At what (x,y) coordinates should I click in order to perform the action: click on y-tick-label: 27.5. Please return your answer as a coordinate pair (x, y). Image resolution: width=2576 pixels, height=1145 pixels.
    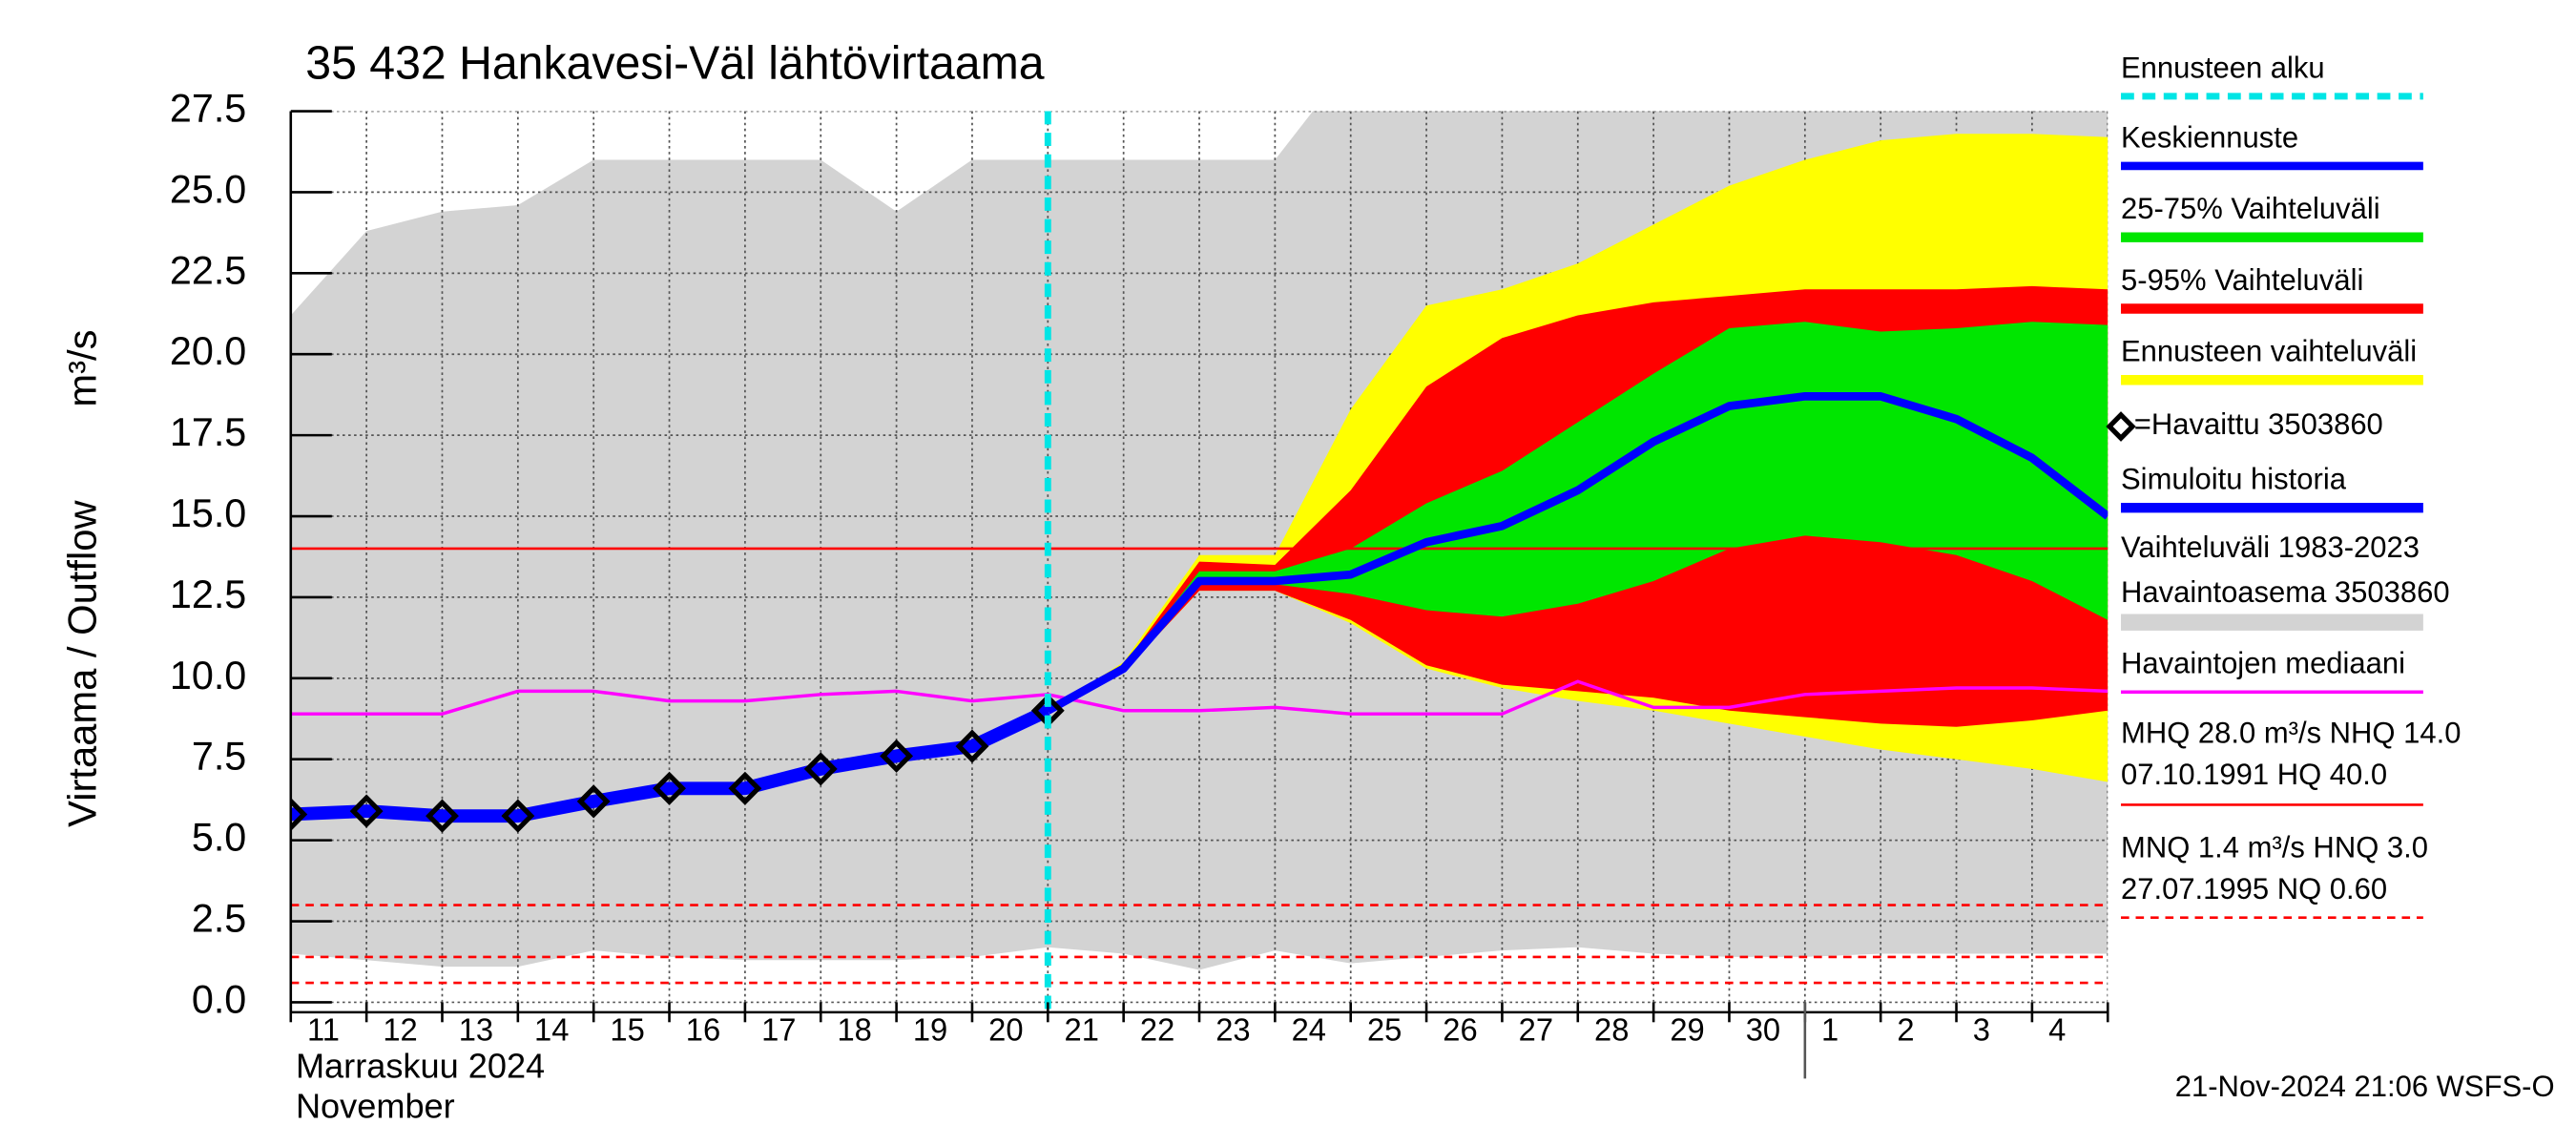
    Looking at the image, I should click on (208, 107).